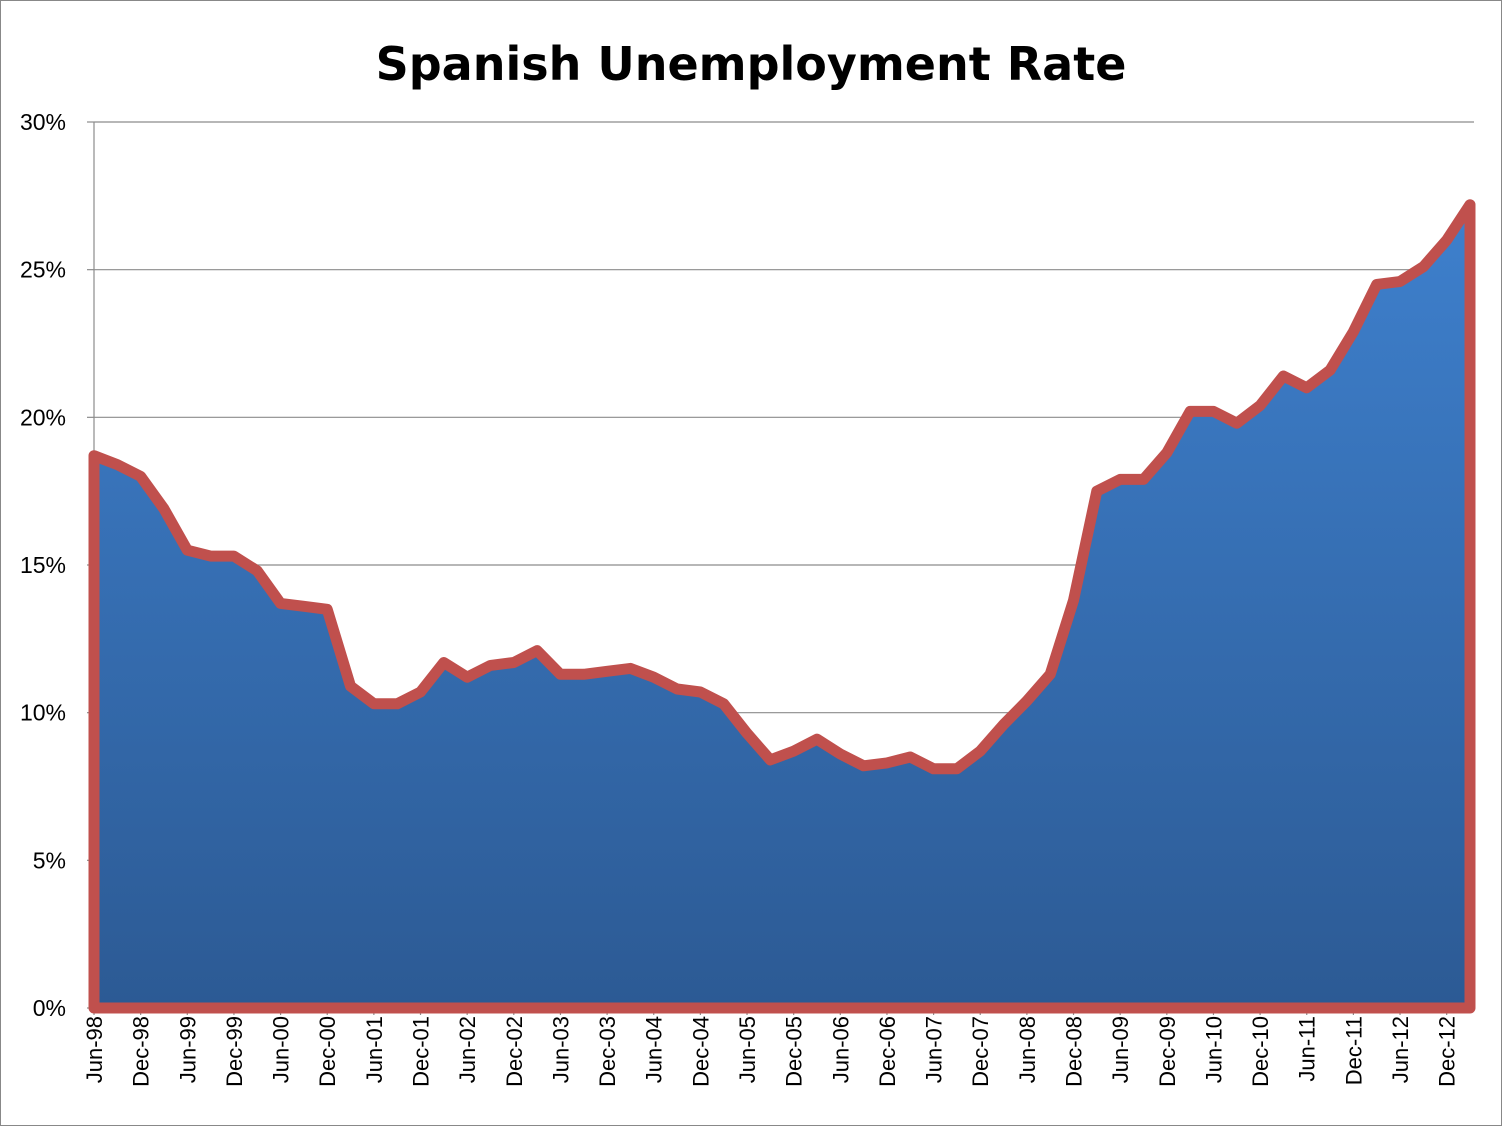 This screenshot has width=1503, height=1127. What do you see at coordinates (187, 1049) in the screenshot?
I see `x-tick-label: Jun-99` at bounding box center [187, 1049].